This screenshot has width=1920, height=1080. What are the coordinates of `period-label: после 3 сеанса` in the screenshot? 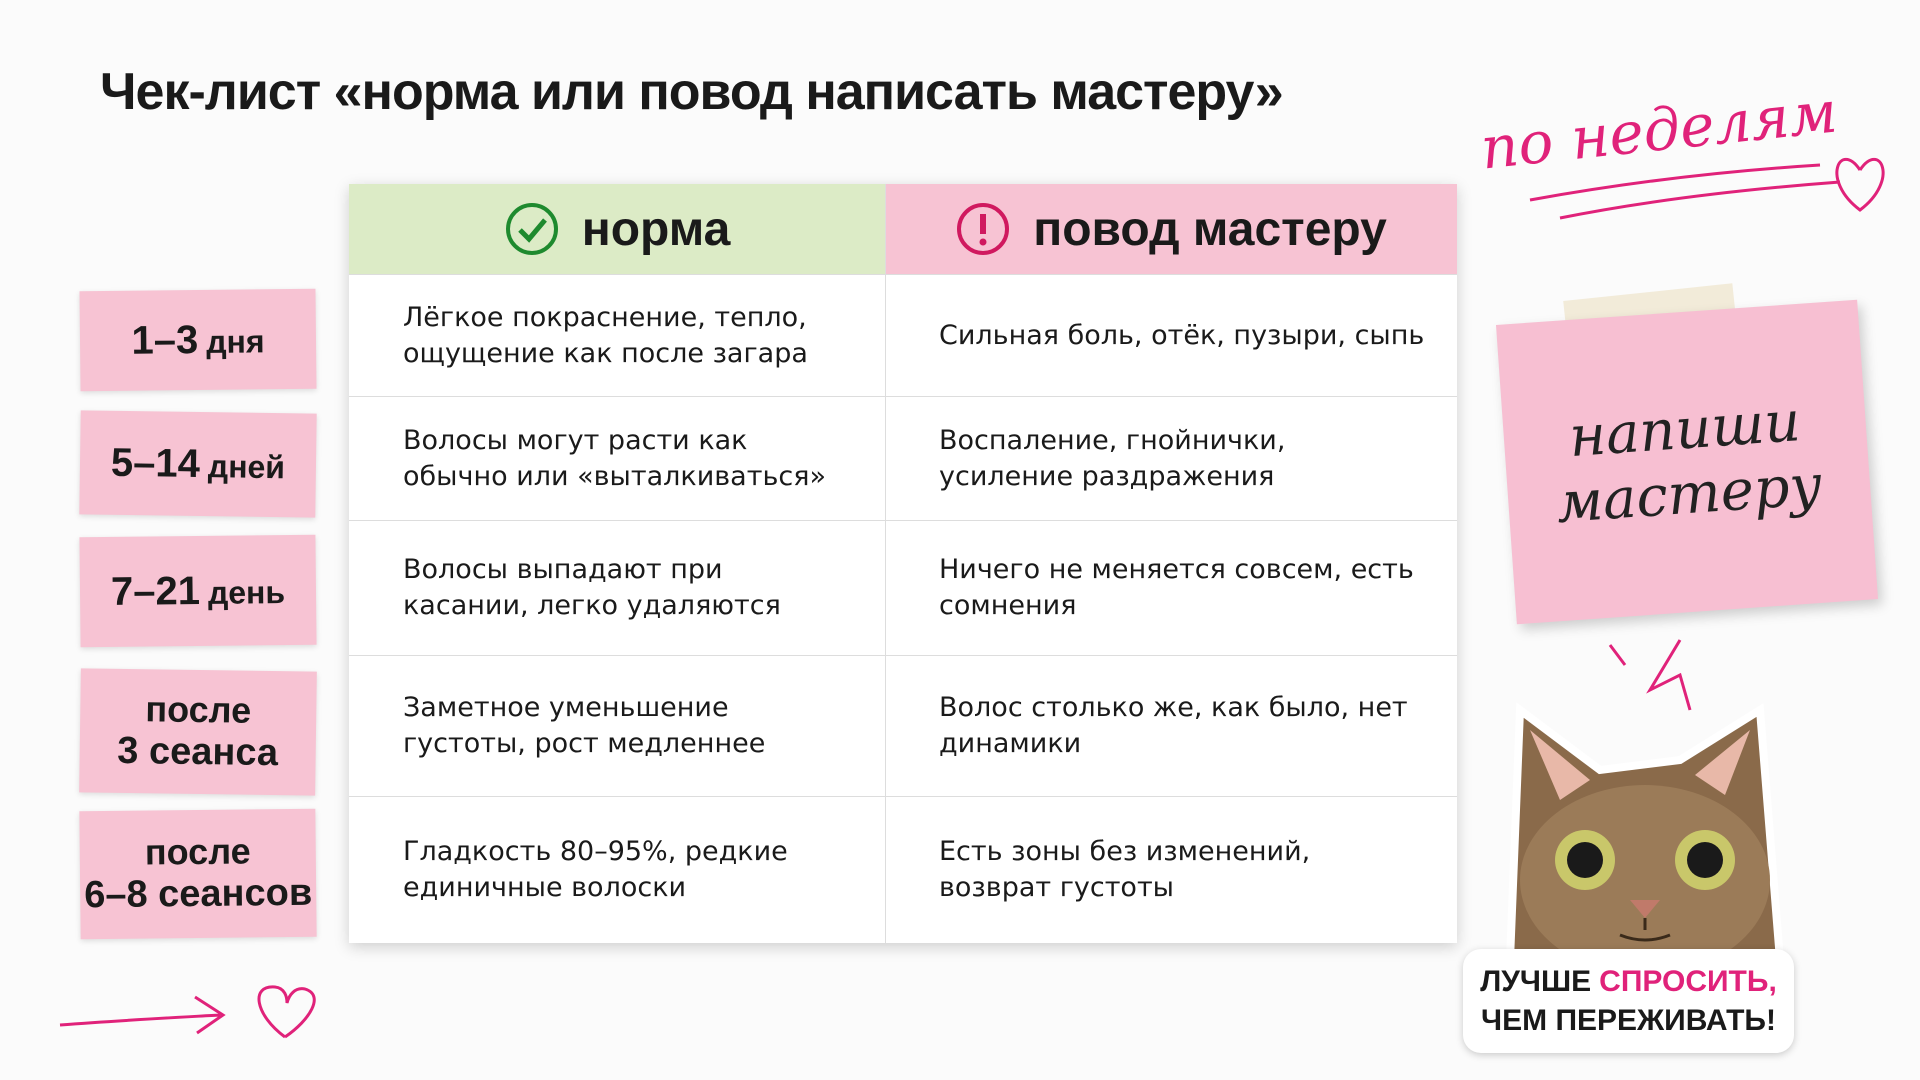 It's located at (198, 732).